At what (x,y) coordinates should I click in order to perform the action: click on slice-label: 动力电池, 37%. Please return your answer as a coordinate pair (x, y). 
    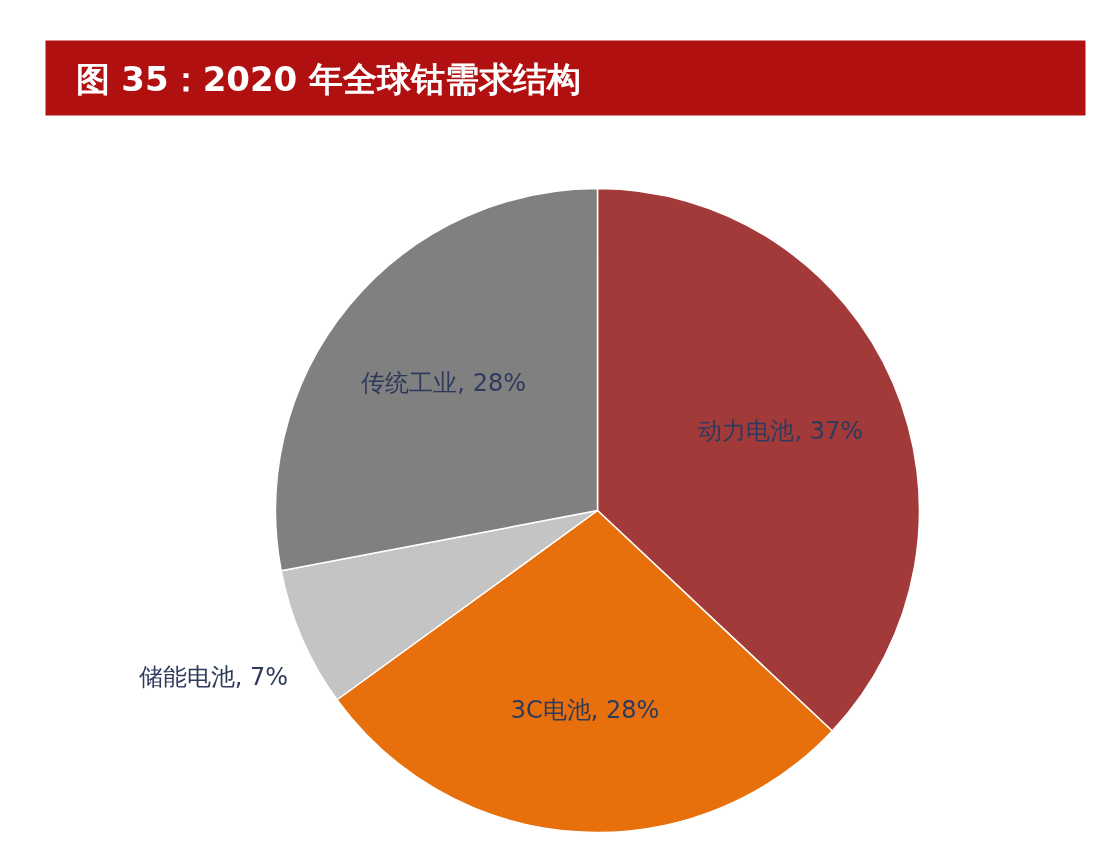
    Looking at the image, I should click on (781, 431).